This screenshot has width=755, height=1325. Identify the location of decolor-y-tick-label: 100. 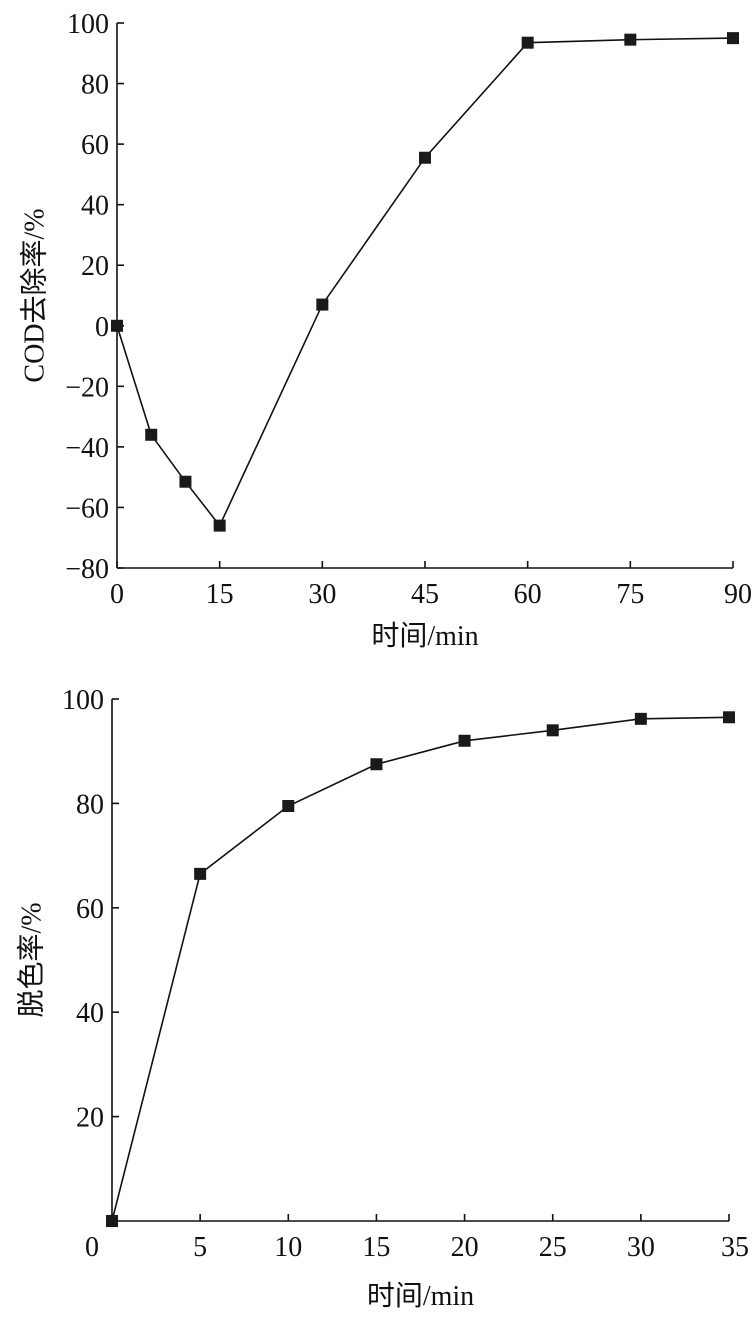
(83, 700).